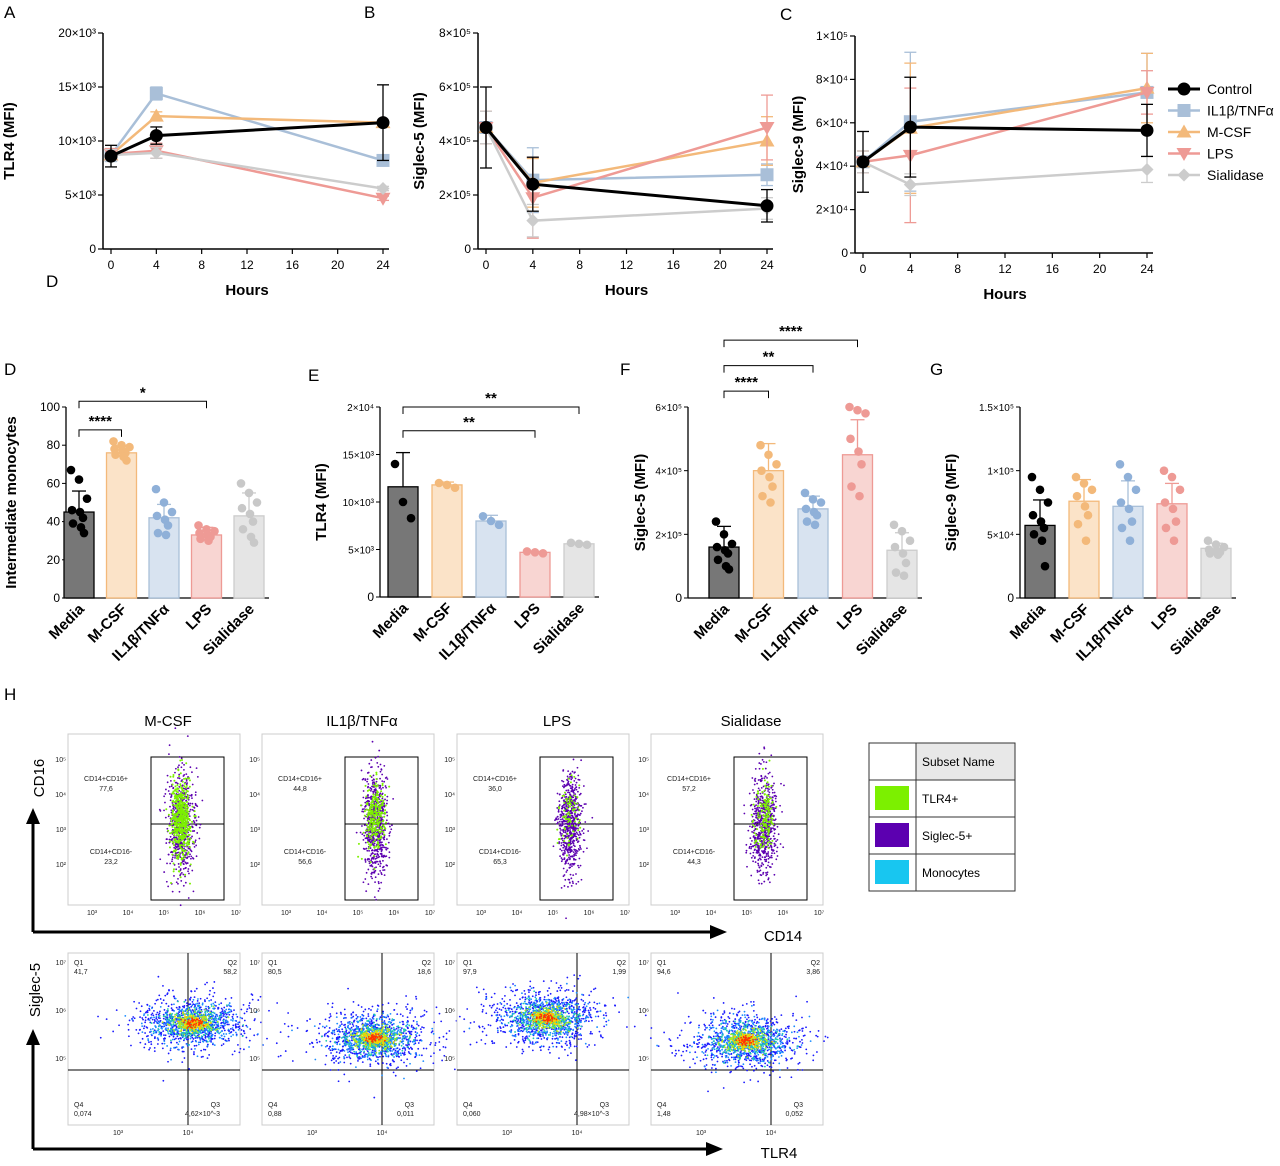 The height and width of the screenshot is (1166, 1280). What do you see at coordinates (626, 290) in the screenshot?
I see `x-axis-title: Hours` at bounding box center [626, 290].